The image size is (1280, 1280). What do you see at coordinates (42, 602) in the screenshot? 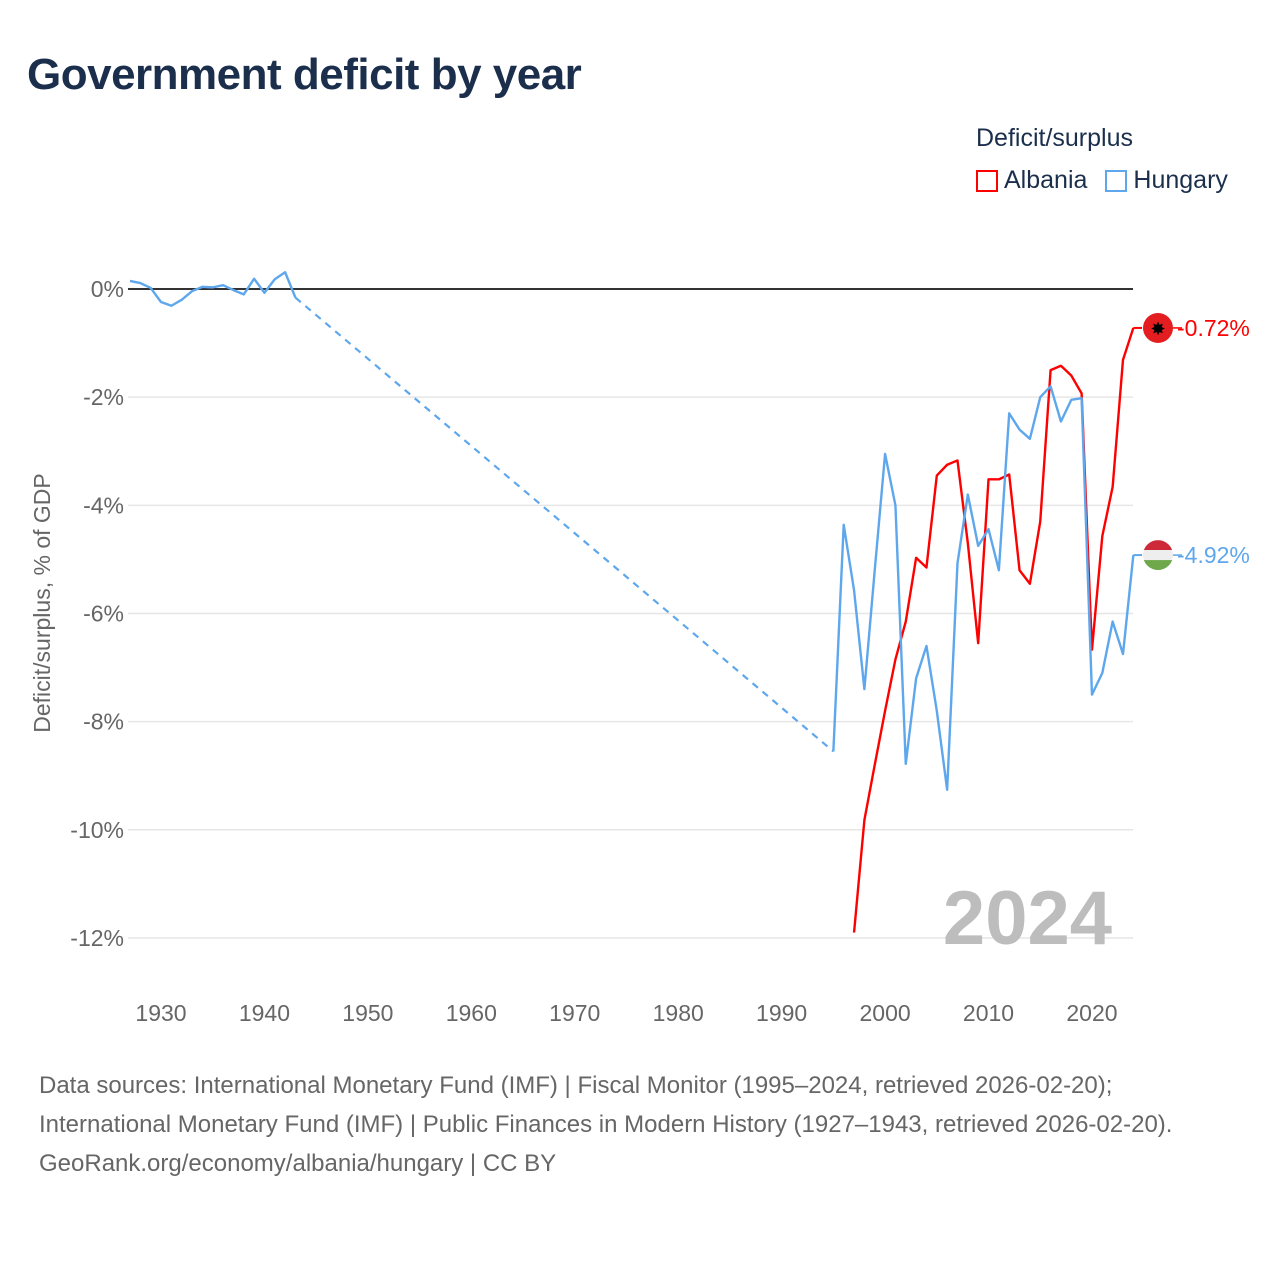
I see `y-axis-label: Deficit/surplus, % of GDP` at bounding box center [42, 602].